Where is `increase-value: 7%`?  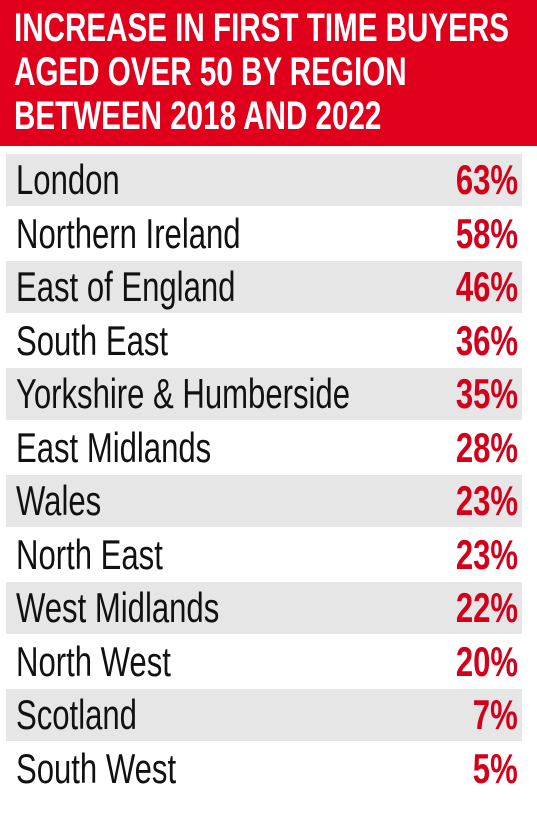
increase-value: 7% is located at coordinates (495, 714).